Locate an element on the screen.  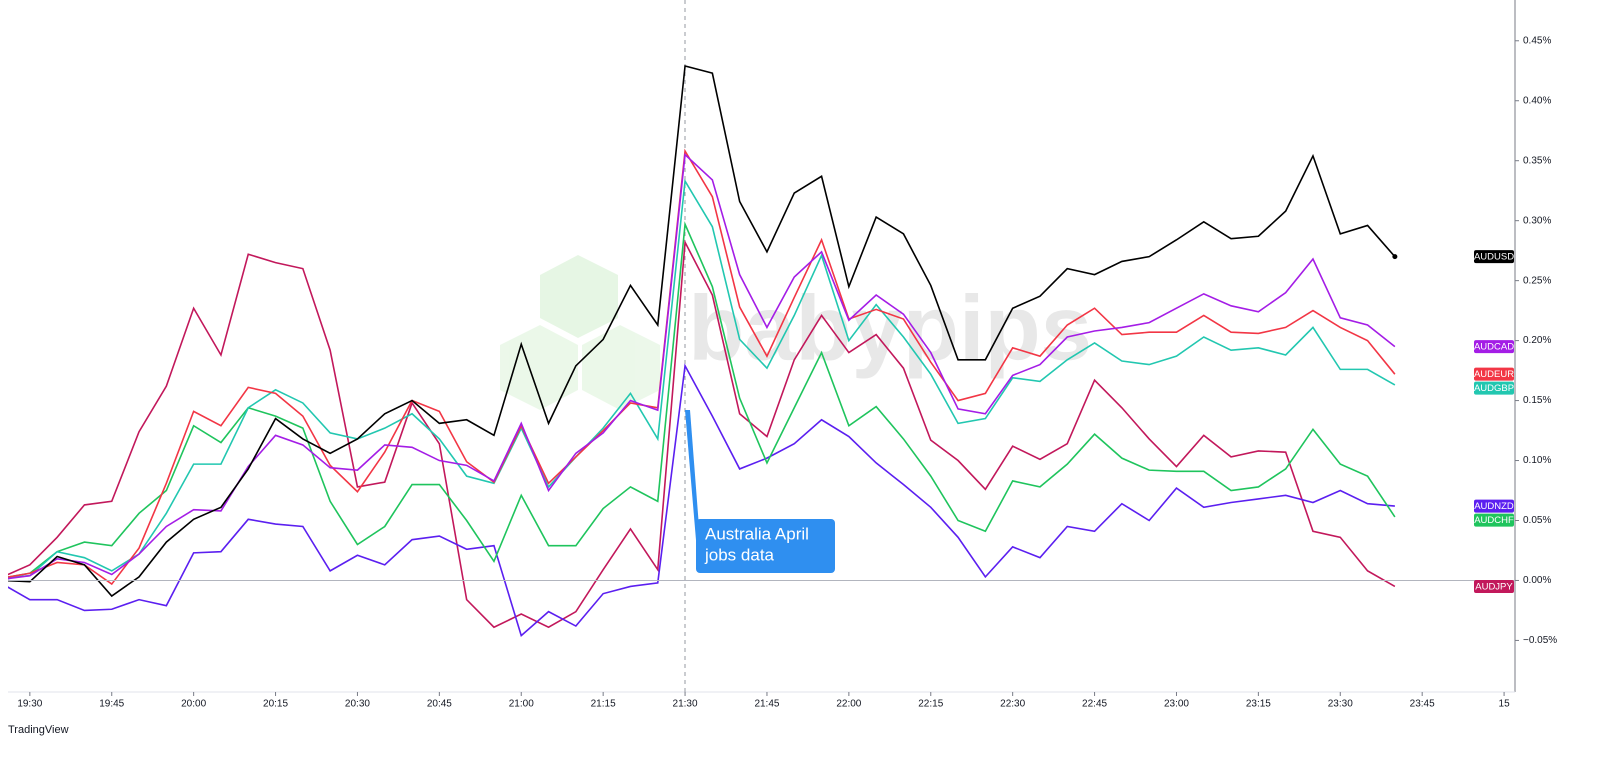
x-tick-label: 23:15 is located at coordinates (1258, 704).